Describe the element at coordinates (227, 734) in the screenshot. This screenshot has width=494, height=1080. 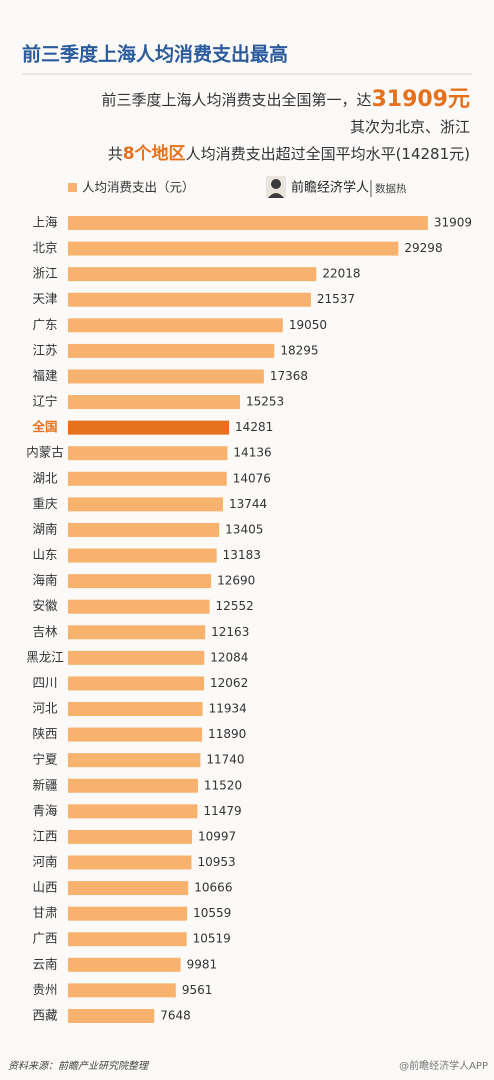
I see `value-label: 11890` at that location.